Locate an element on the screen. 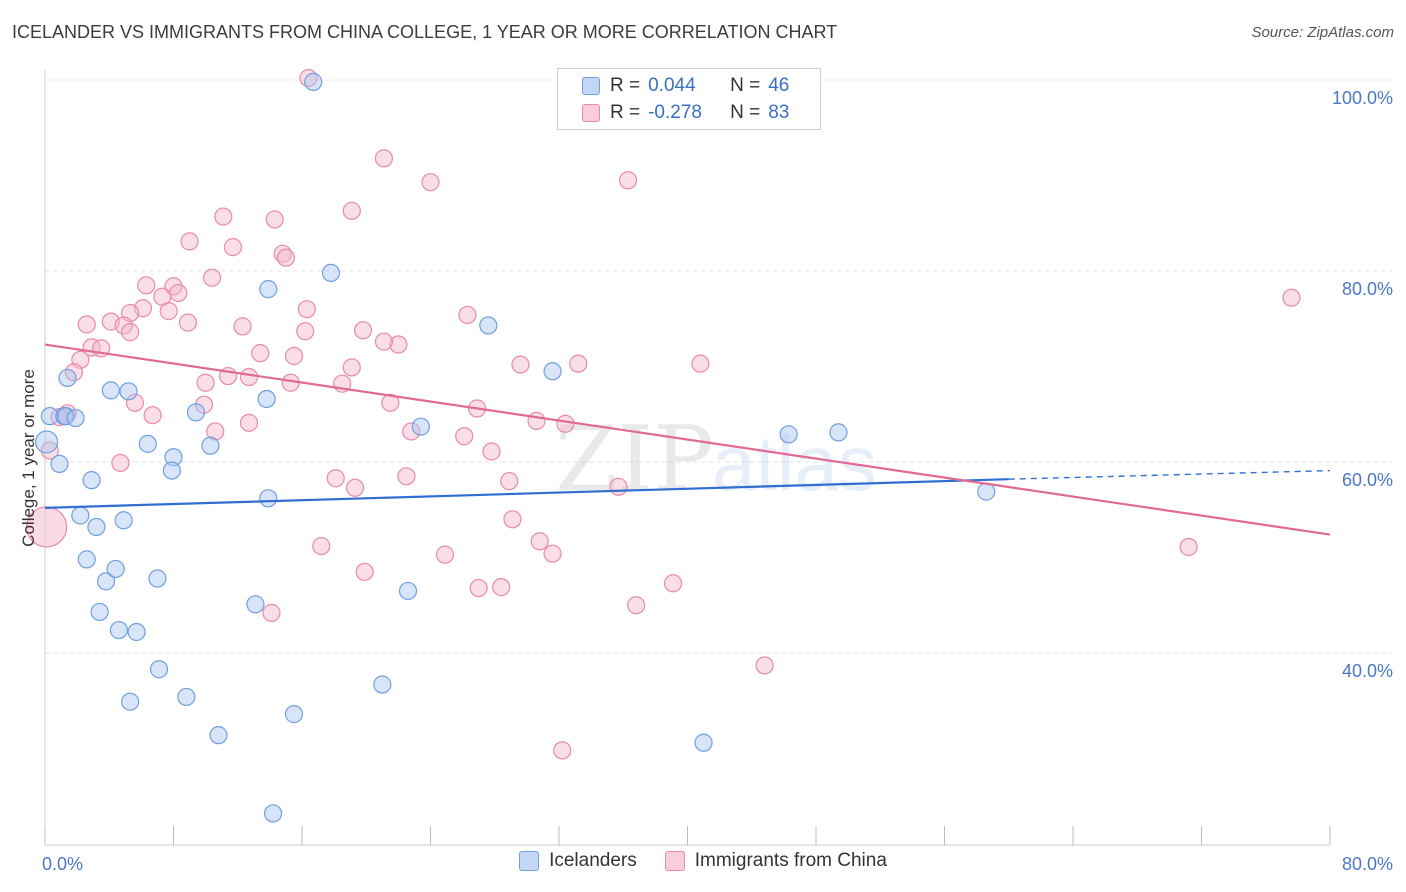  y-axis-title: College, 1 year or more is located at coordinates (28, 458).